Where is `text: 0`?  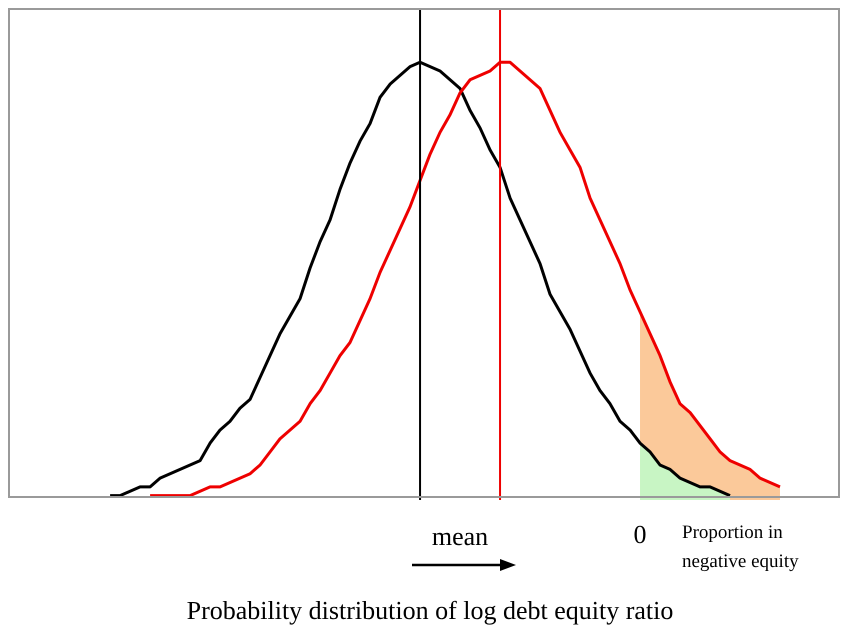
text: 0 is located at coordinates (640, 535).